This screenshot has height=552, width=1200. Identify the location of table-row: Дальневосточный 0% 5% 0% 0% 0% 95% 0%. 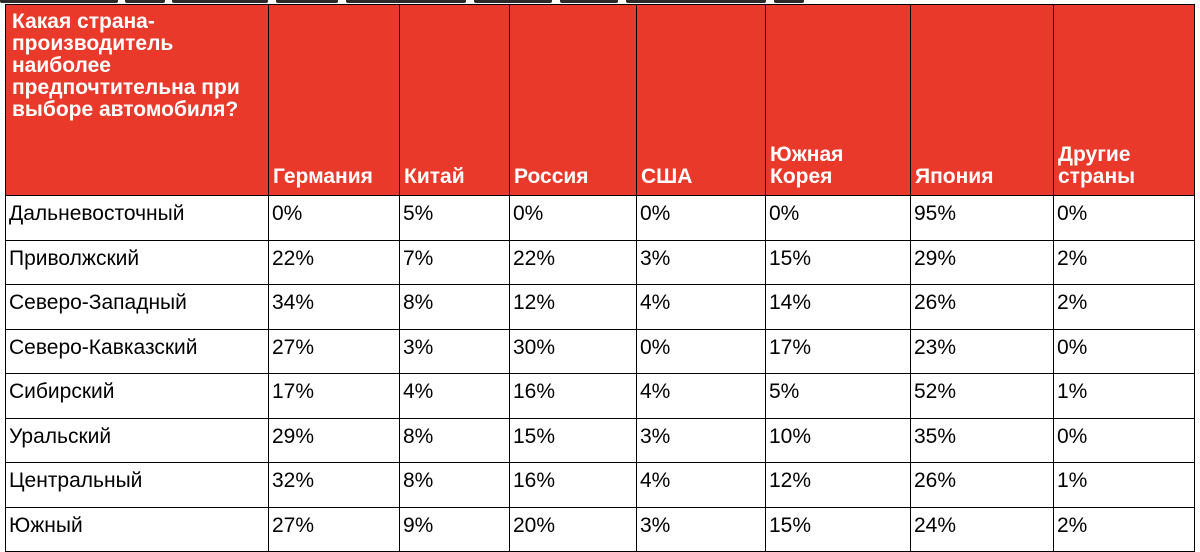
(600, 218).